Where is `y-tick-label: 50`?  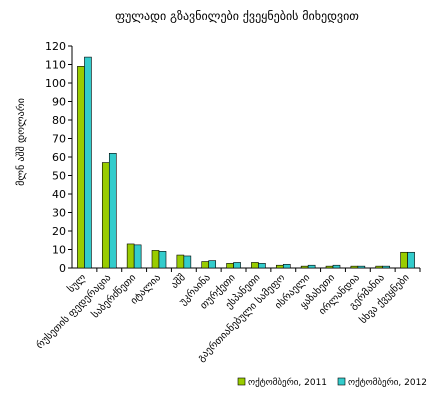 y-tick-label: 50 is located at coordinates (59, 176).